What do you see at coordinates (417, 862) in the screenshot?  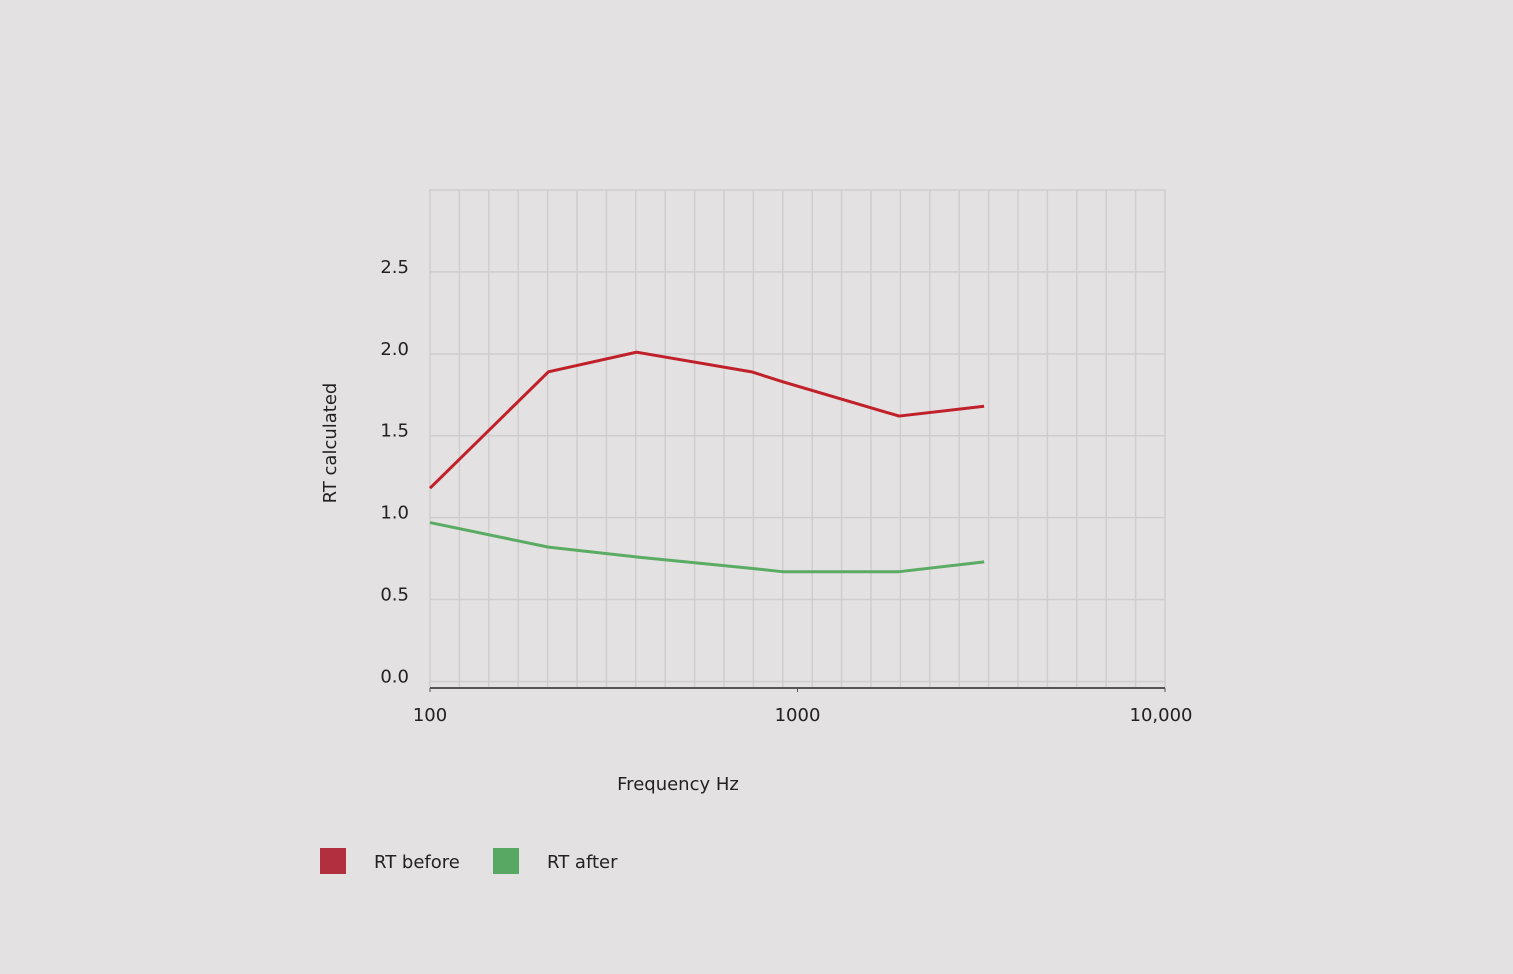 I see `legend-label: RT before` at bounding box center [417, 862].